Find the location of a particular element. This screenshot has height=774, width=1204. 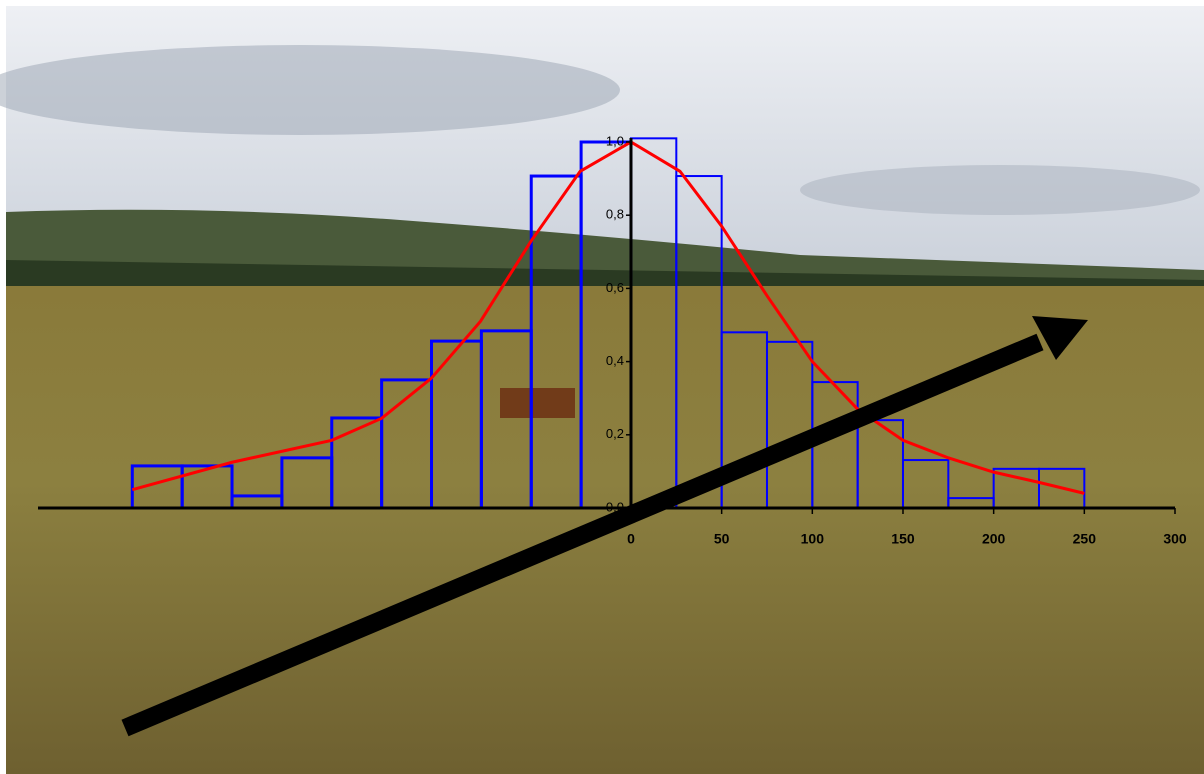

x-tick-label: 300 is located at coordinates (1175, 539).